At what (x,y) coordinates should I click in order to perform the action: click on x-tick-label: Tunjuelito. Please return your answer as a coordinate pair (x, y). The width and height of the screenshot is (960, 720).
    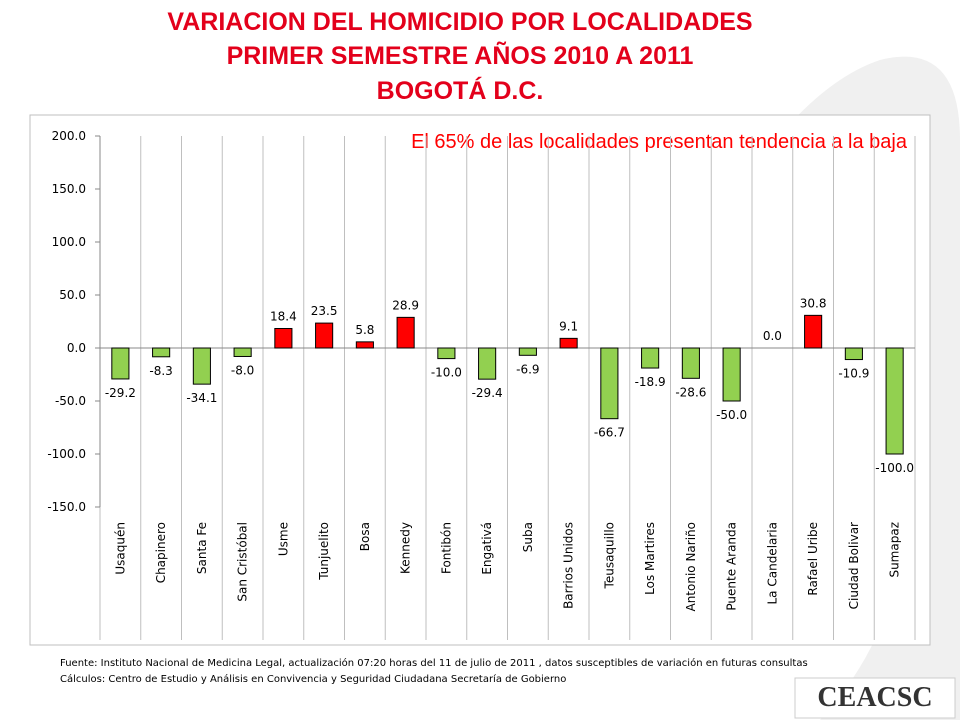
    Looking at the image, I should click on (324, 551).